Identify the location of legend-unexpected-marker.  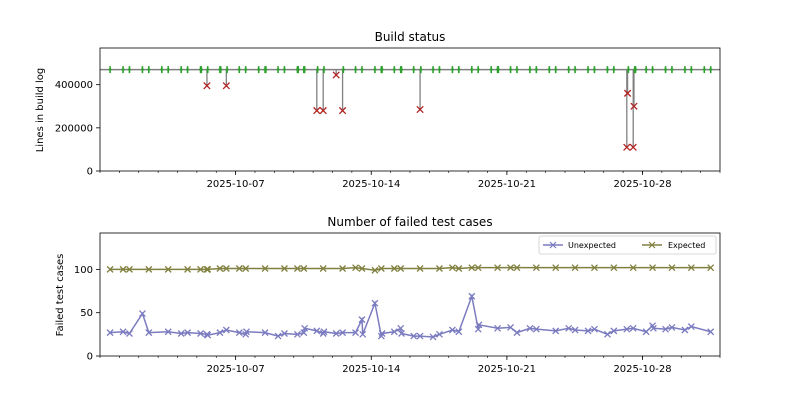
(553, 245).